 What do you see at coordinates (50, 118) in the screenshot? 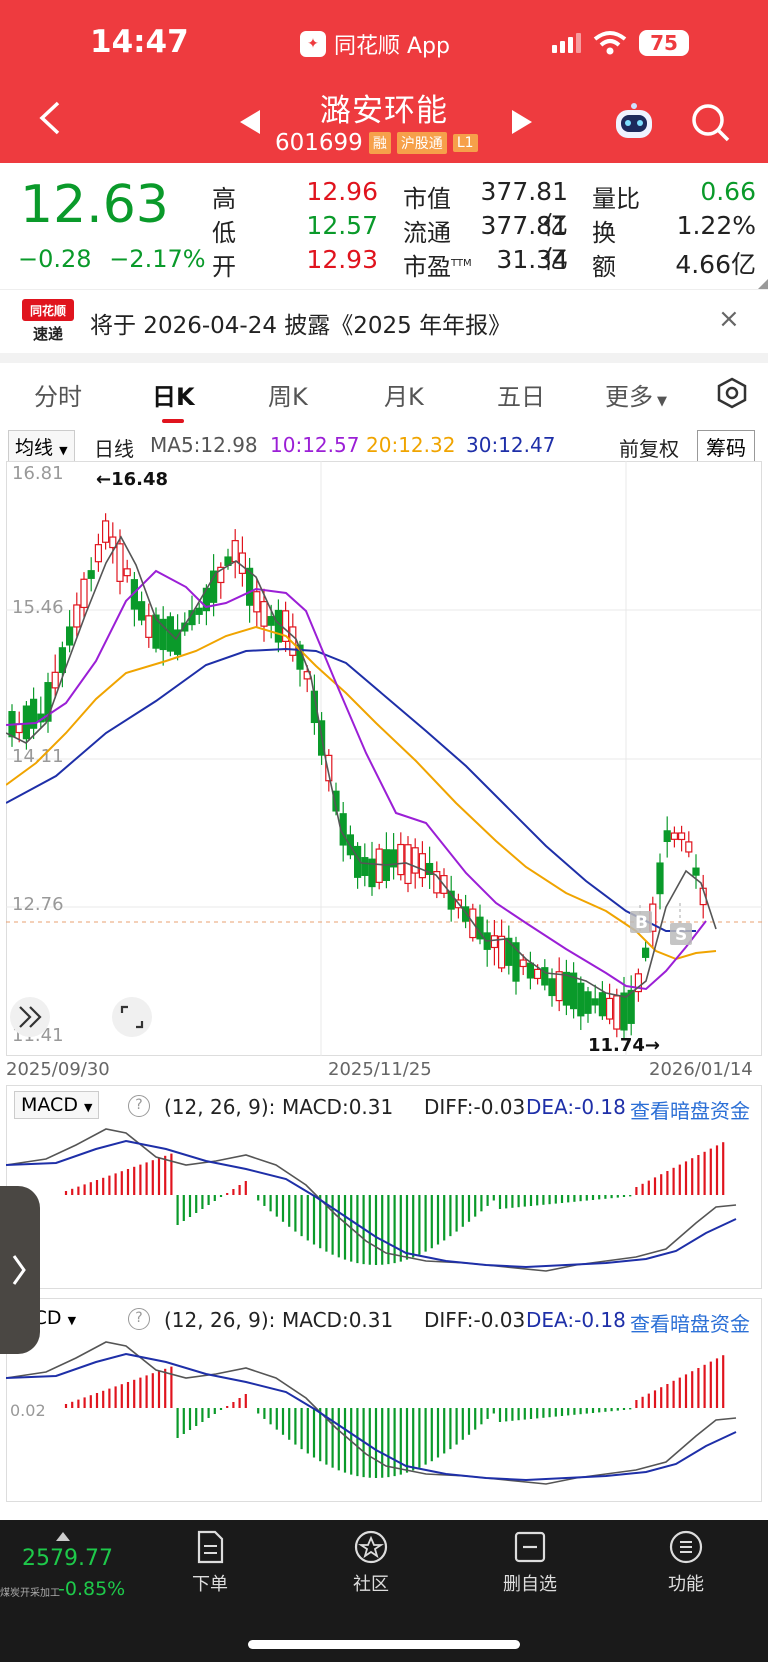
I see `back-button` at bounding box center [50, 118].